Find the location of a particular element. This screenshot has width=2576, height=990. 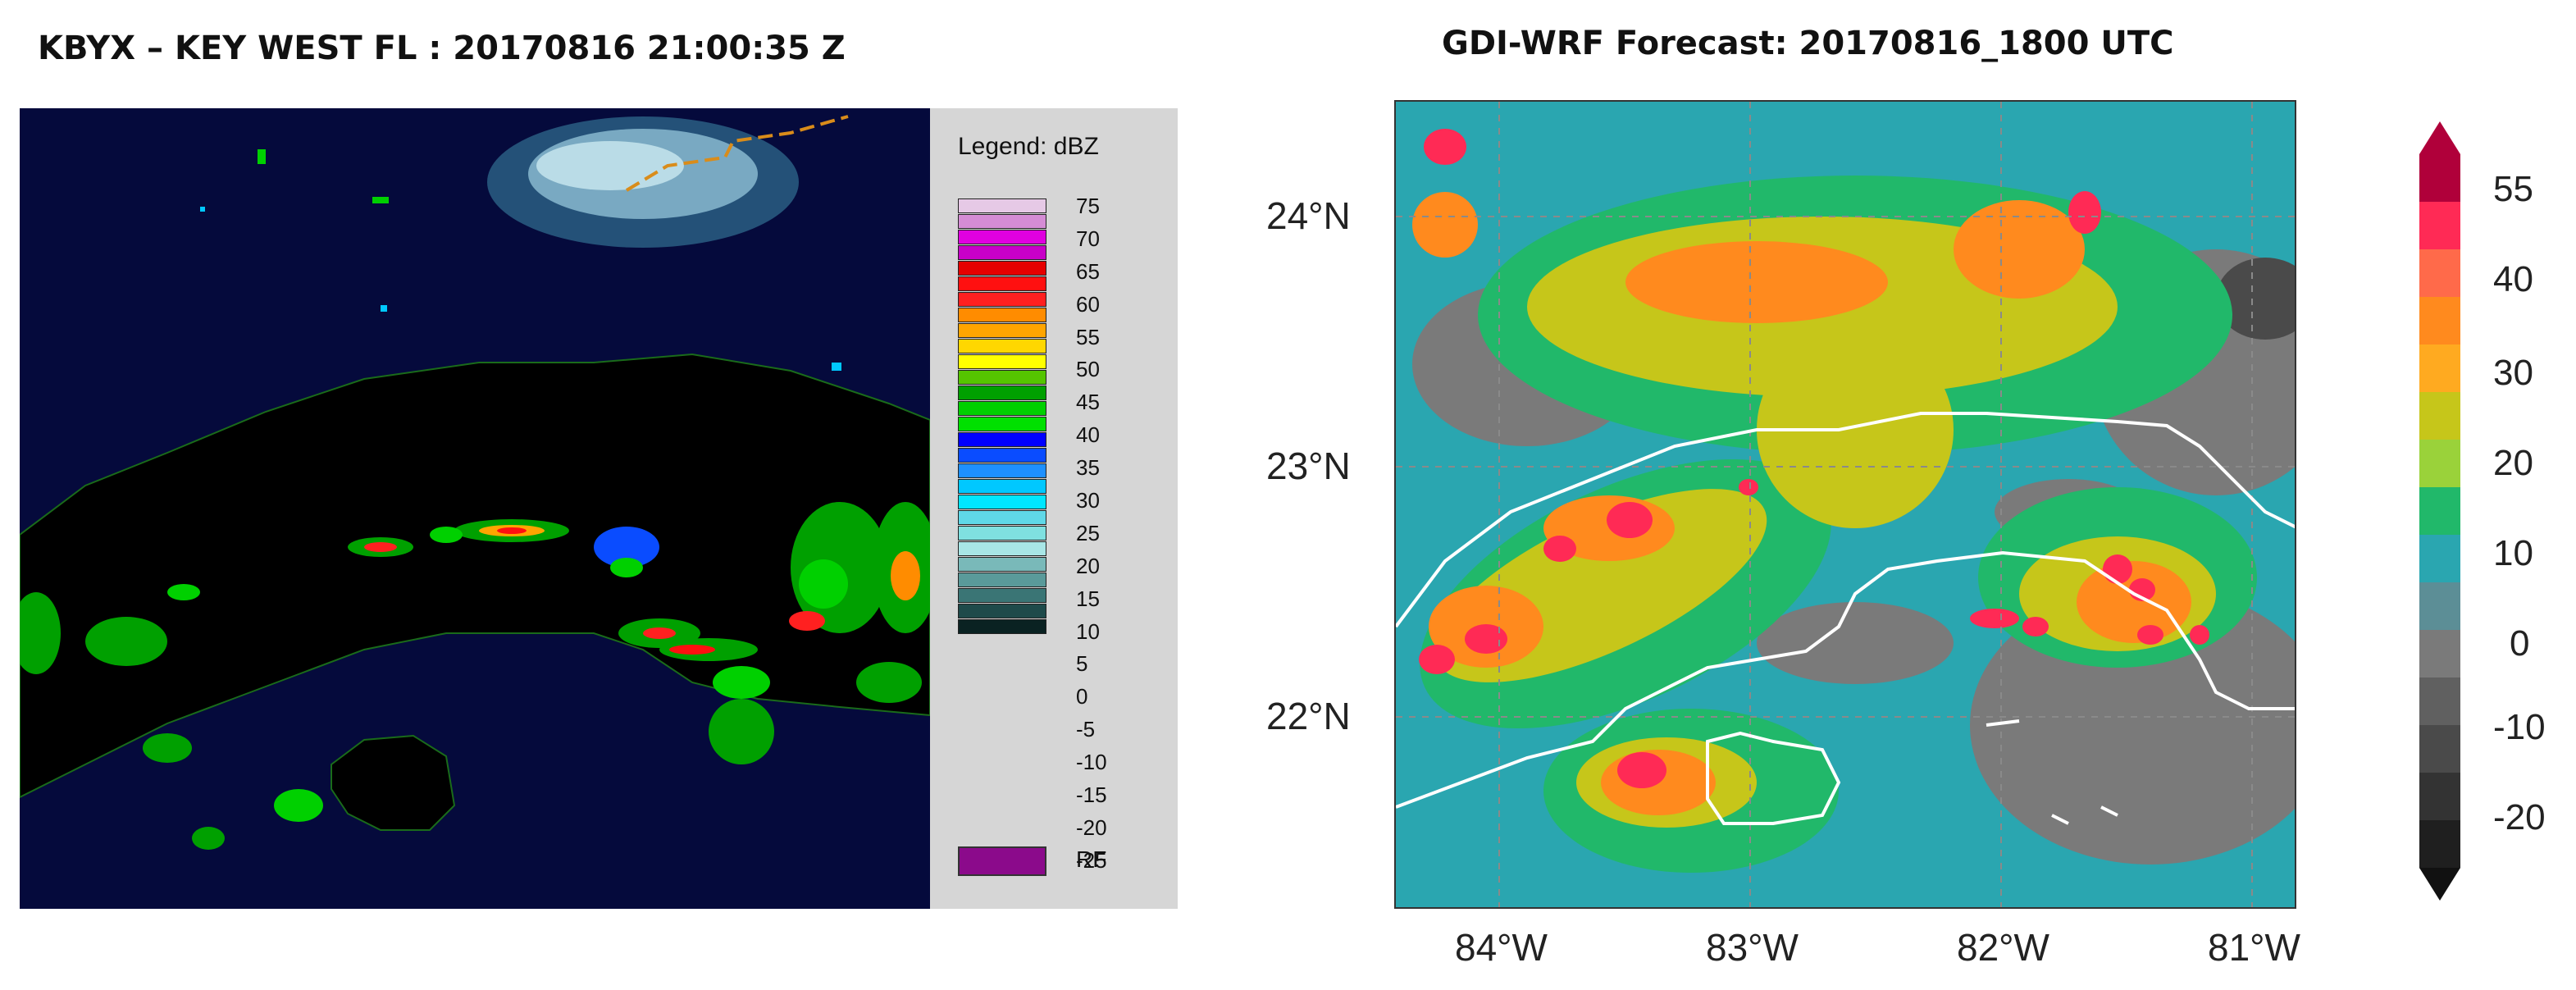

lon-label-82: 82°W is located at coordinates (2003, 947).